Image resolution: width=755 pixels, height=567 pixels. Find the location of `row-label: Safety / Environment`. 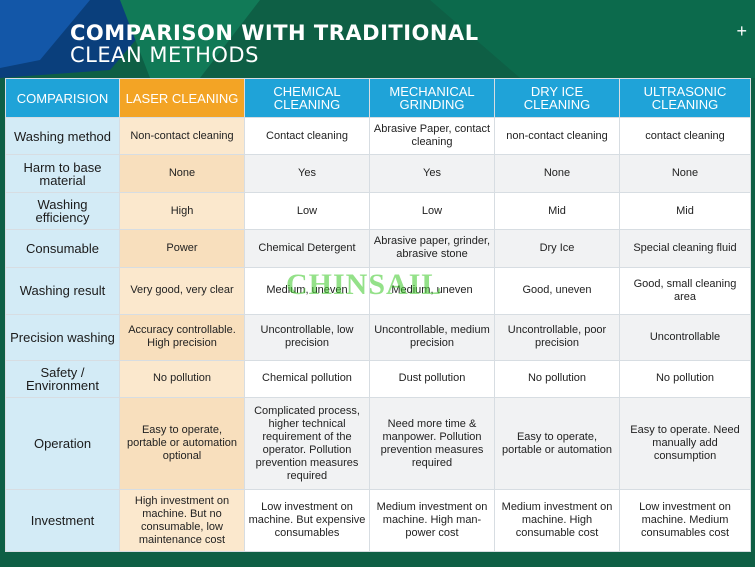

row-label: Safety / Environment is located at coordinates (62, 379).